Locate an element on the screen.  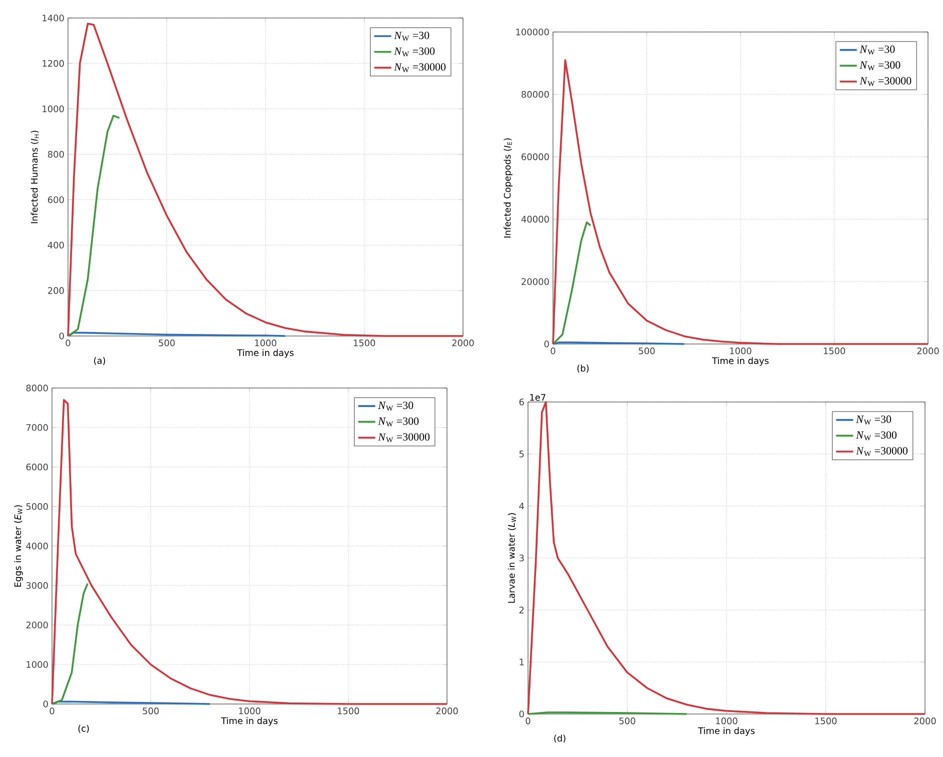
text: (c) is located at coordinates (83, 728).